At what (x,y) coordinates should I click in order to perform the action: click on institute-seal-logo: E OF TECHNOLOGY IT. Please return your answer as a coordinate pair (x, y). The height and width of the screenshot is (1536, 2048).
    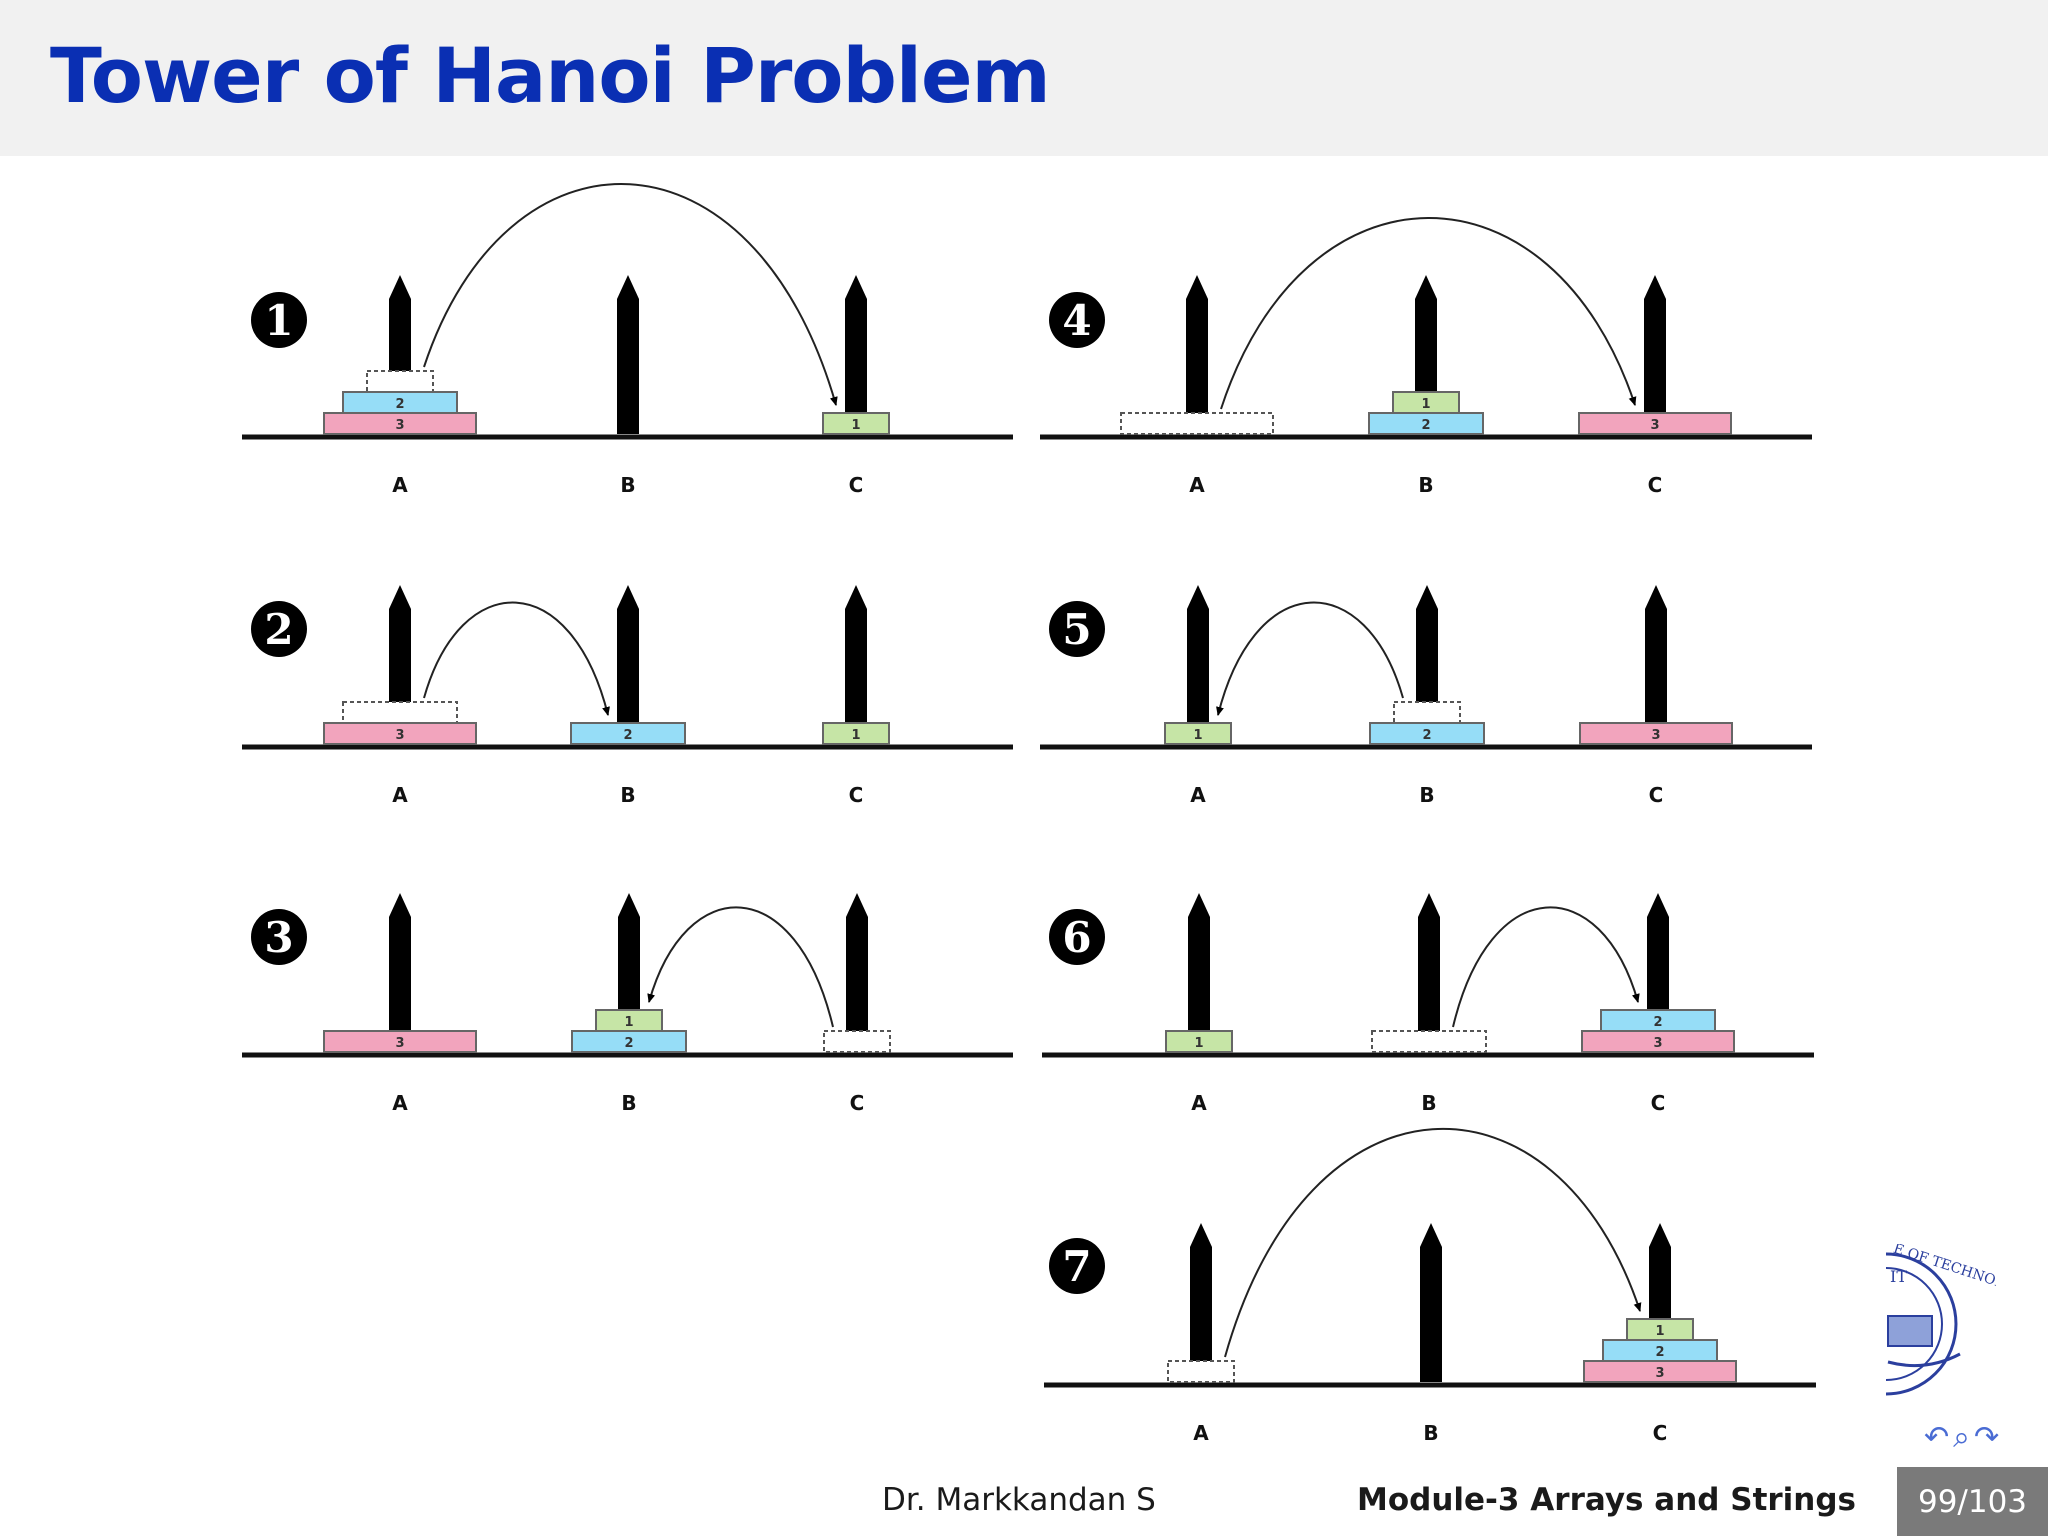
    Looking at the image, I should click on (1941, 1320).